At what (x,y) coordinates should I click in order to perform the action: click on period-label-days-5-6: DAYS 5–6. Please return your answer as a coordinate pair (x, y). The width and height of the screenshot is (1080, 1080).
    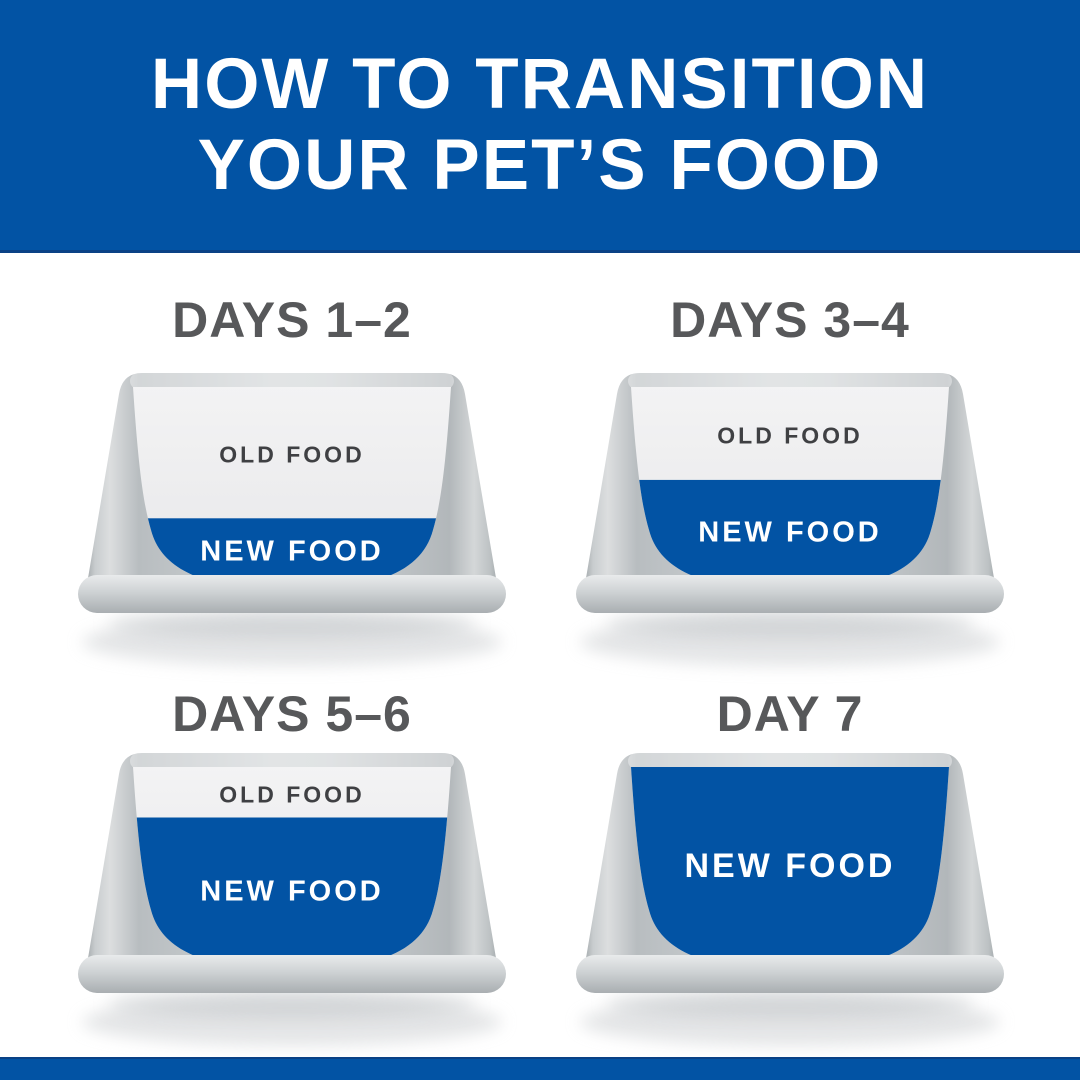
    Looking at the image, I should click on (292, 714).